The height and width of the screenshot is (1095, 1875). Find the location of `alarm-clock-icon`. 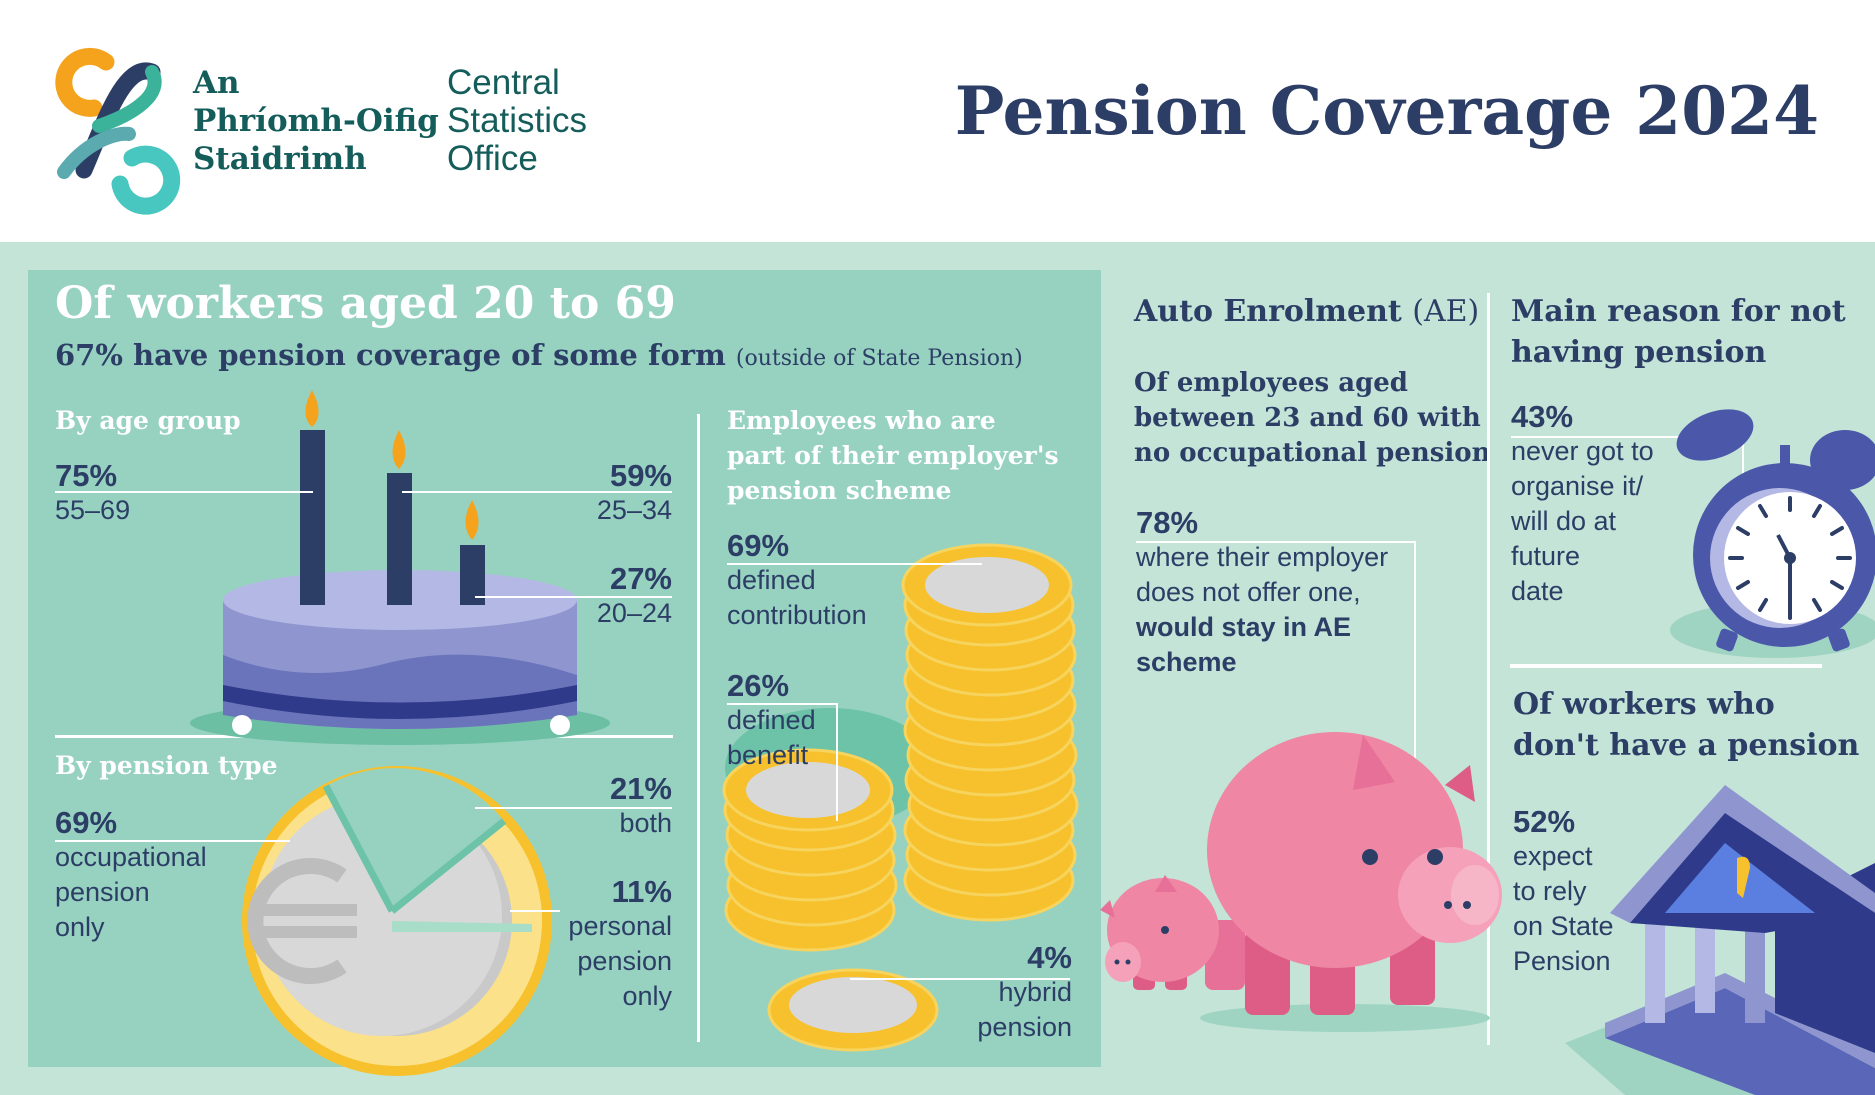

alarm-clock-icon is located at coordinates (1772, 533).